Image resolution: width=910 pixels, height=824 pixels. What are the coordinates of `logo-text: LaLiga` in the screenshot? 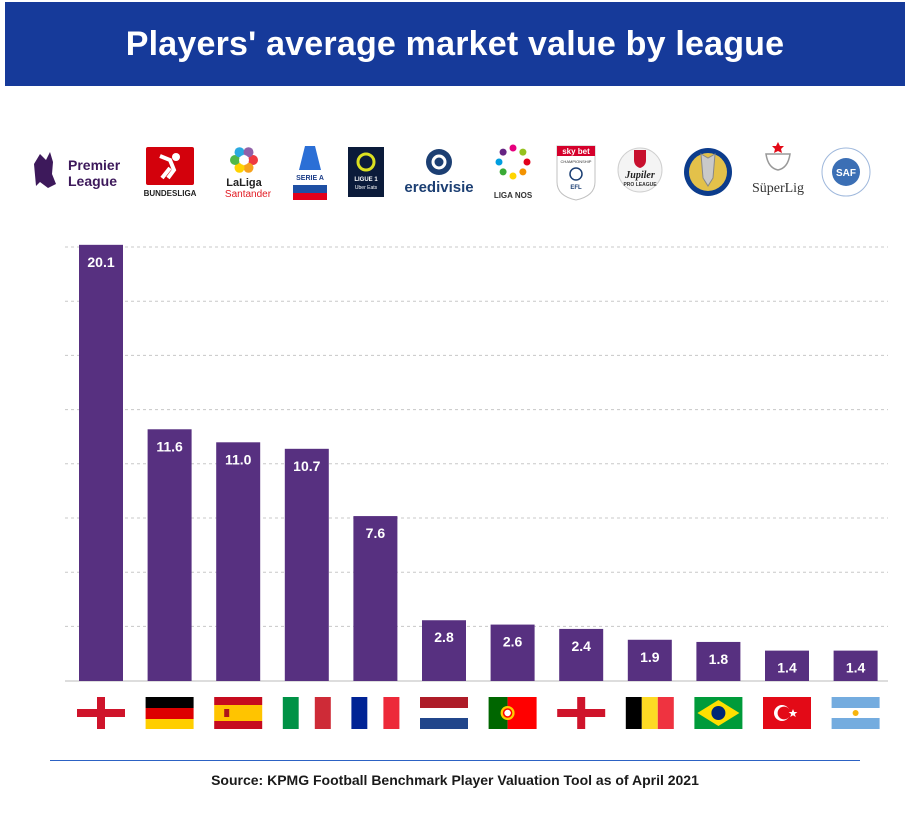 It's located at (244, 183).